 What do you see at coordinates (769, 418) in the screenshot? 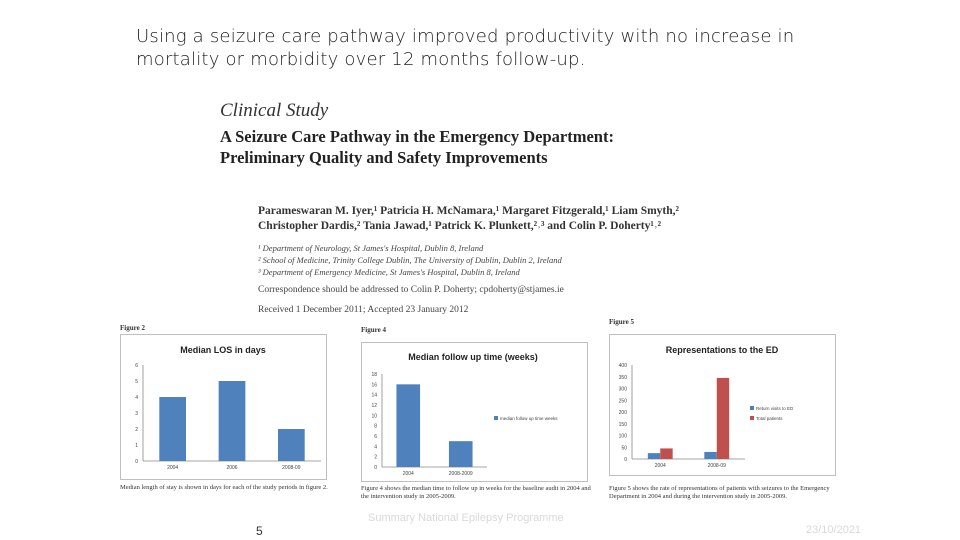
I see `legend-label: Total patients` at bounding box center [769, 418].